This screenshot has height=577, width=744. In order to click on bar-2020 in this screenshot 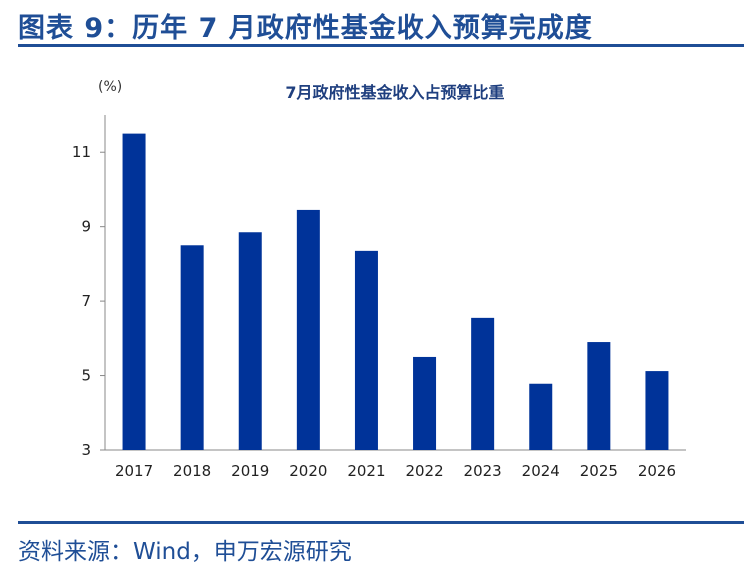, I will do `click(308, 329)`.